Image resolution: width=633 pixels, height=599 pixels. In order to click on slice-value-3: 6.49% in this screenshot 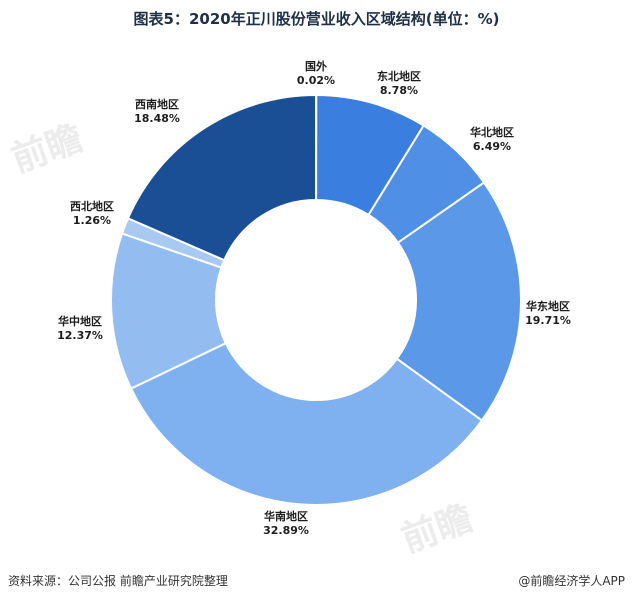, I will do `click(492, 146)`.